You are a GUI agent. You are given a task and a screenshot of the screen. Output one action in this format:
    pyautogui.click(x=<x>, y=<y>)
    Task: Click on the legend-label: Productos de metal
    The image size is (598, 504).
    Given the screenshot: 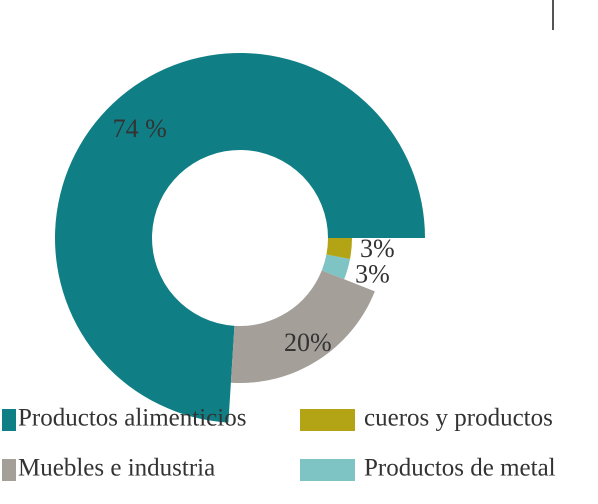 What is the action you would take?
    pyautogui.click(x=460, y=468)
    